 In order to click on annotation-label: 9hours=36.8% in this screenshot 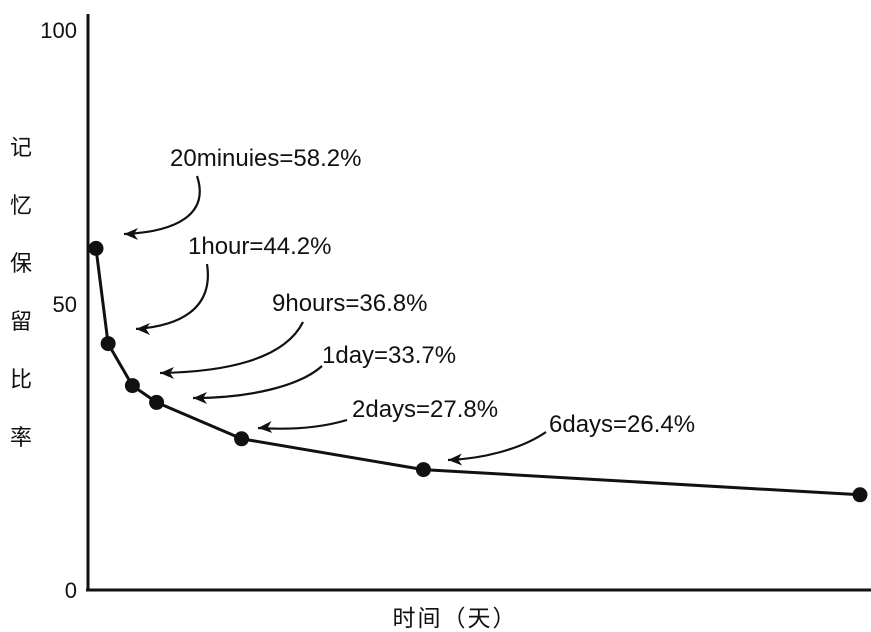, I will do `click(349, 303)`.